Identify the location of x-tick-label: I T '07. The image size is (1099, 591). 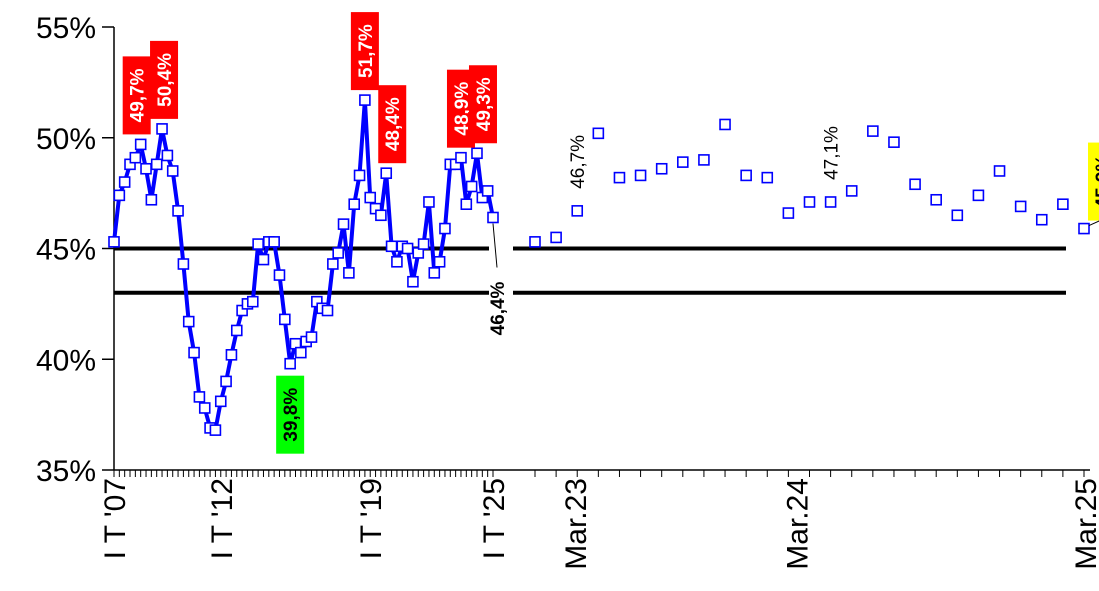
(115, 518).